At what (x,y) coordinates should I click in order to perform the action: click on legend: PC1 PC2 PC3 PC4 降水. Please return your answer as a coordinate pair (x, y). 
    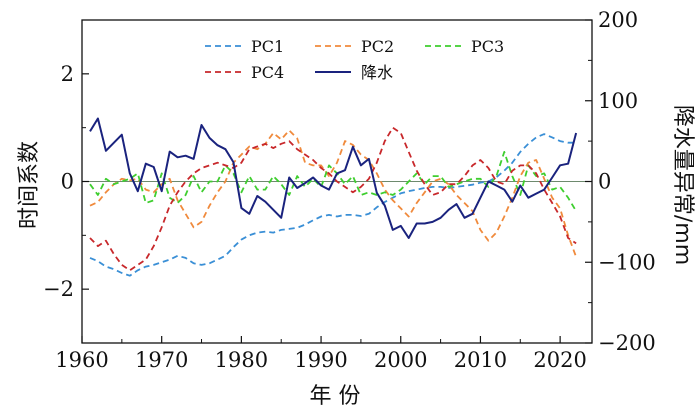
    Looking at the image, I should click on (354, 59).